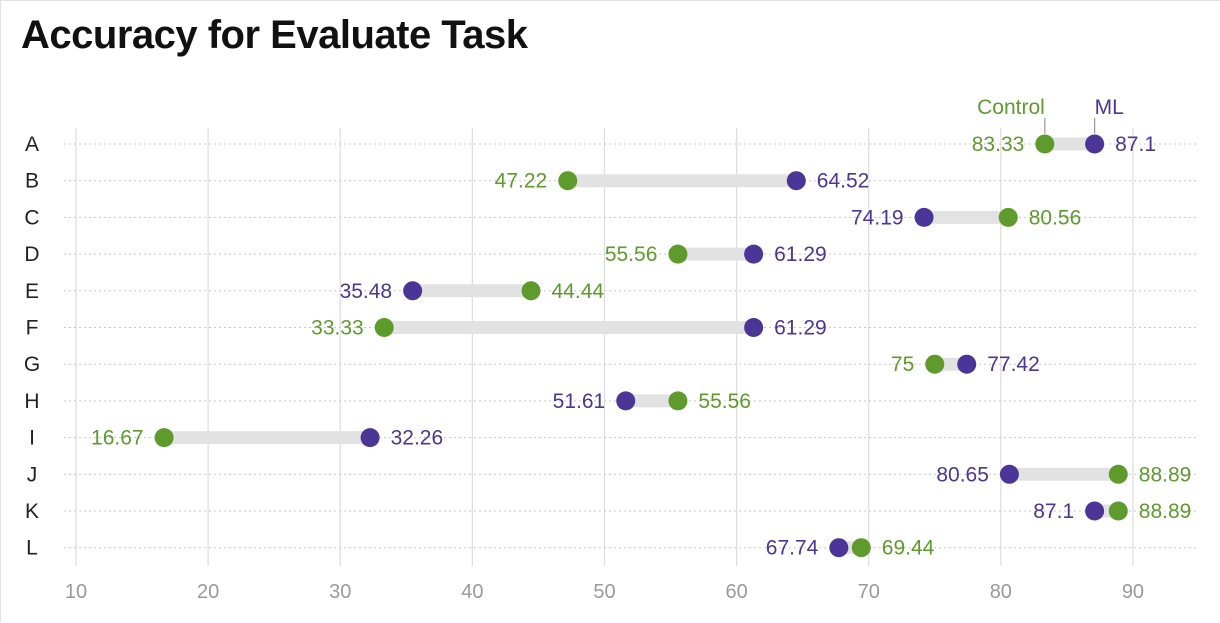 Image resolution: width=1220 pixels, height=623 pixels. Describe the element at coordinates (962, 474) in the screenshot. I see `ml-value-label: 80.65` at that location.